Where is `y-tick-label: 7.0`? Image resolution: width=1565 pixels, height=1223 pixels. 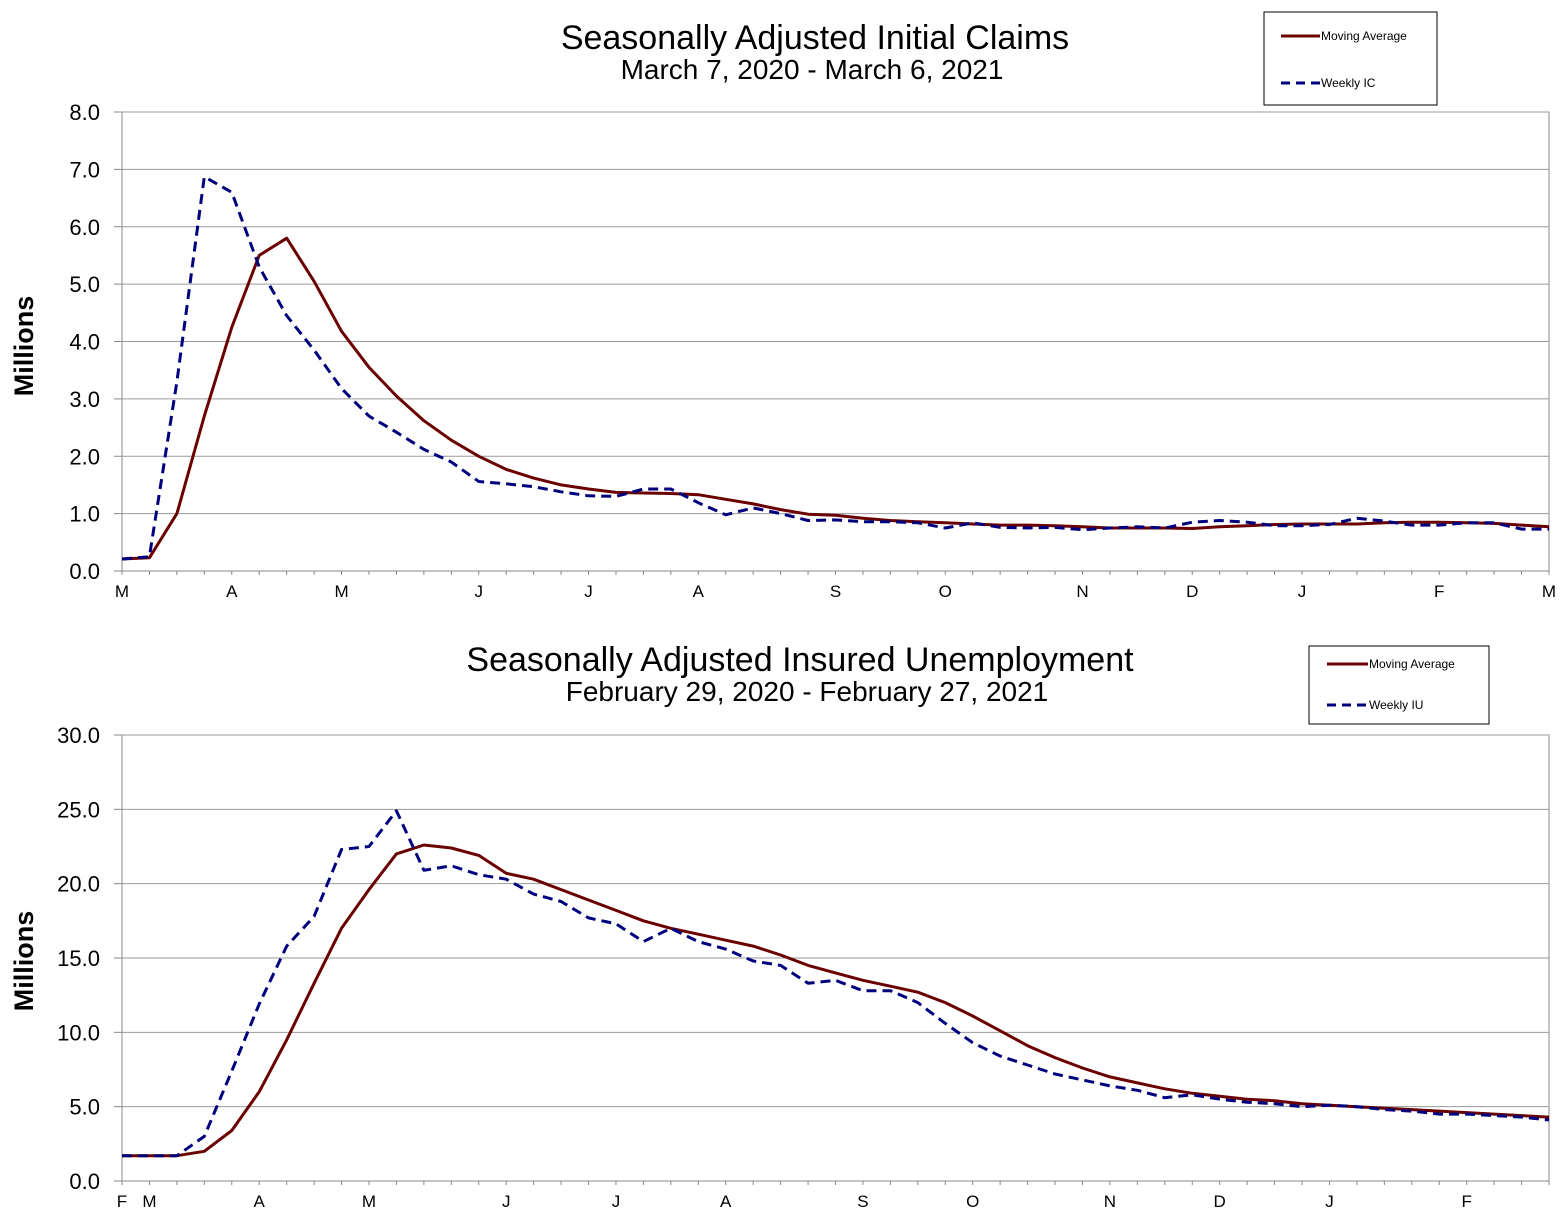
y-tick-label: 7.0 is located at coordinates (84, 169).